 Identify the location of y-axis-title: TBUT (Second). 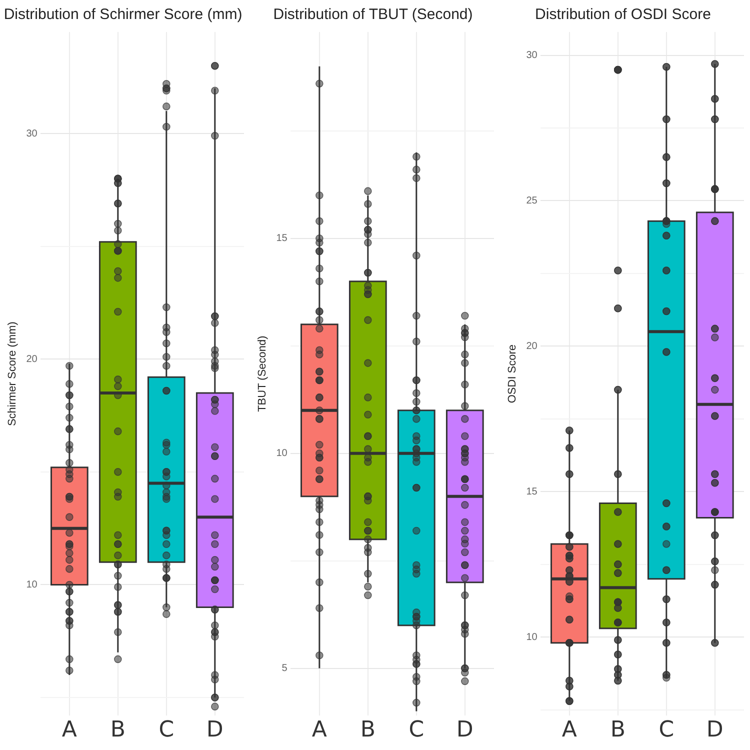
(262, 374).